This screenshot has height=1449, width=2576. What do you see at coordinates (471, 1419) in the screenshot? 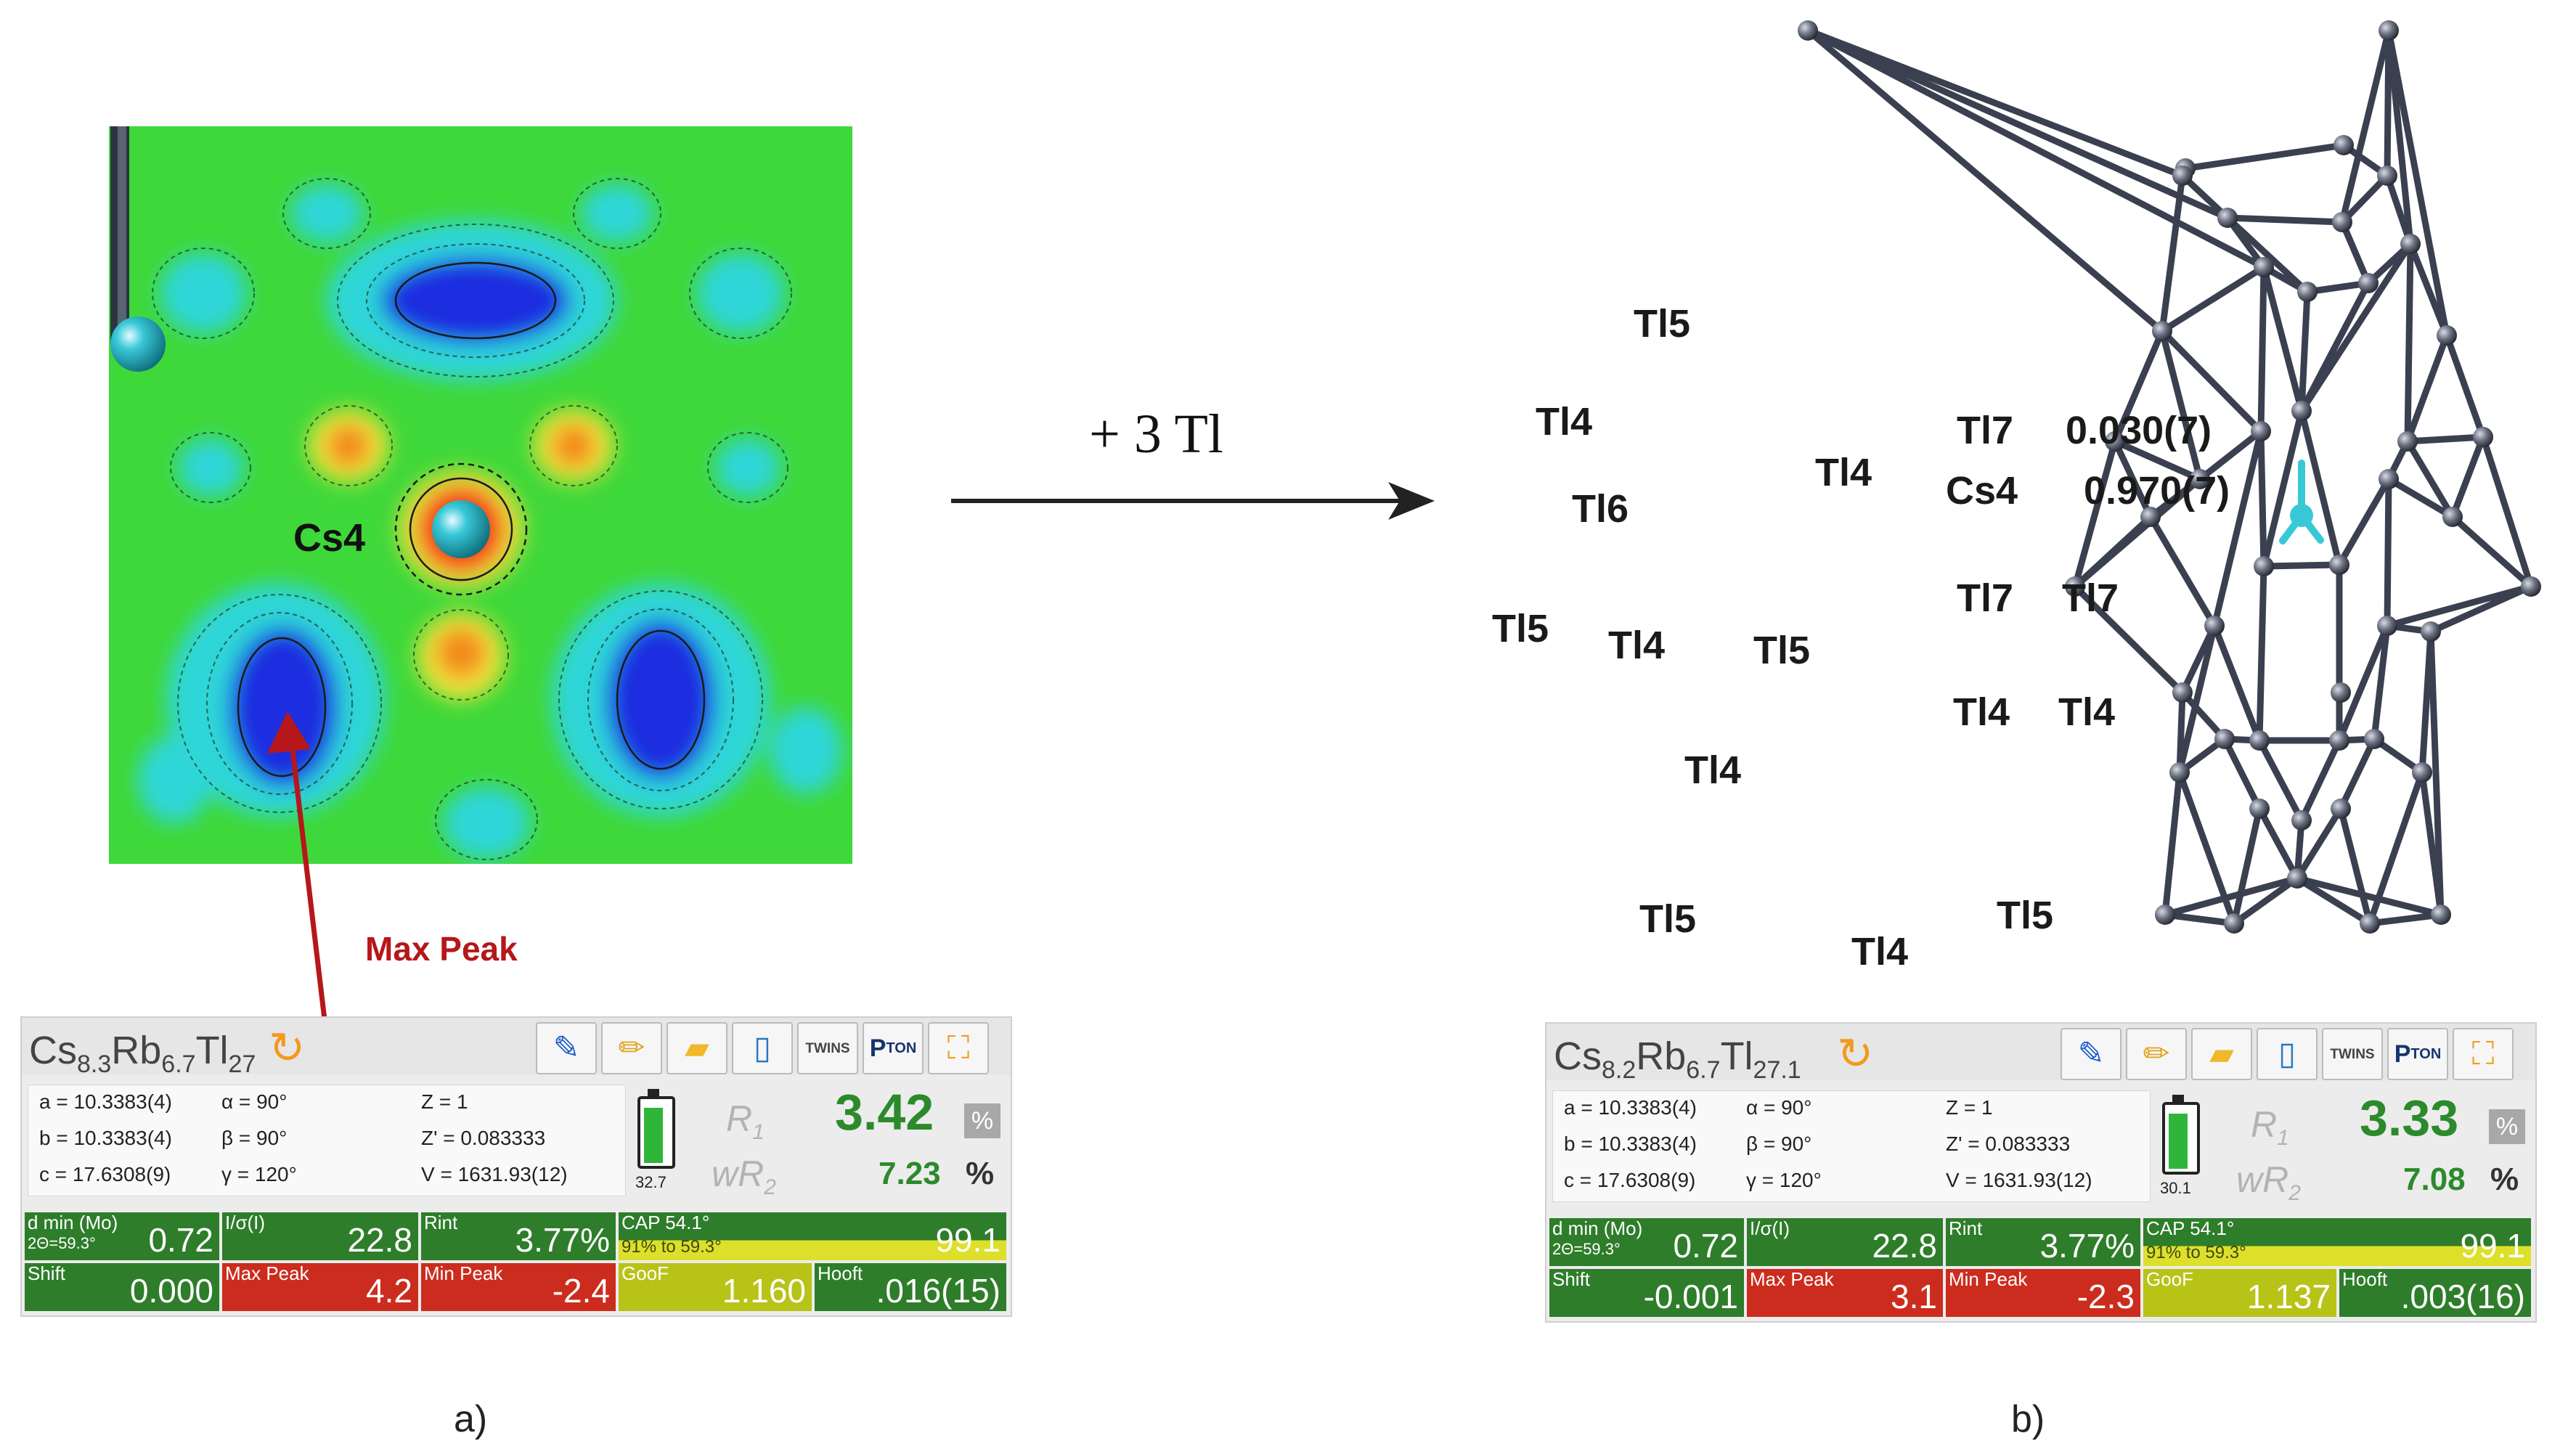
I see `caption-a: a)` at bounding box center [471, 1419].